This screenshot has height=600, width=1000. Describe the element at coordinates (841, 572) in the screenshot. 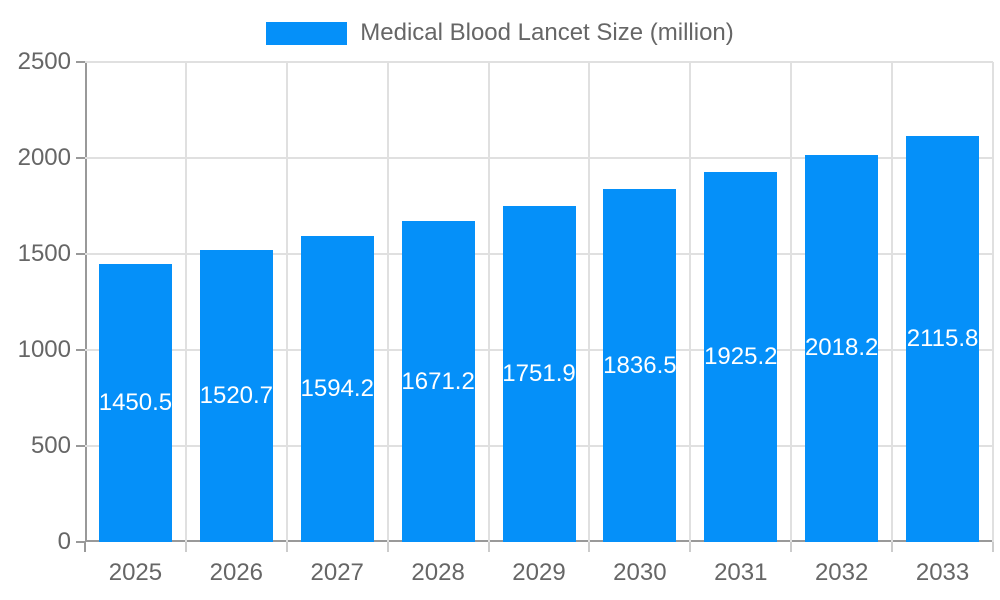

I see `x-axis-label-2032: 2032` at that location.